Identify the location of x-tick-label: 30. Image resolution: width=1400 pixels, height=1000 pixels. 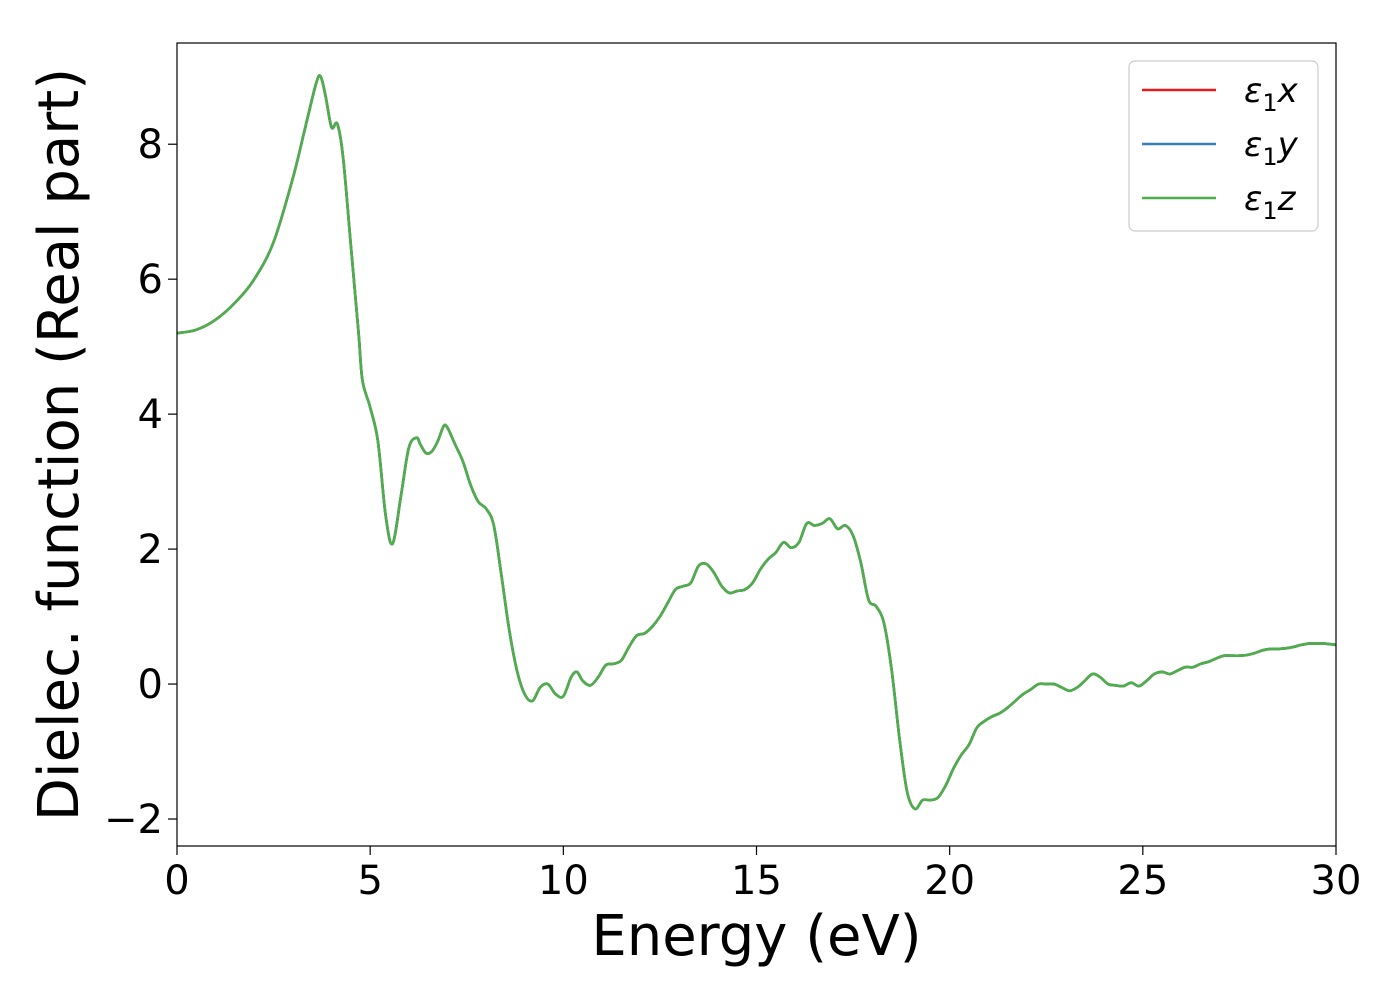
(1336, 881).